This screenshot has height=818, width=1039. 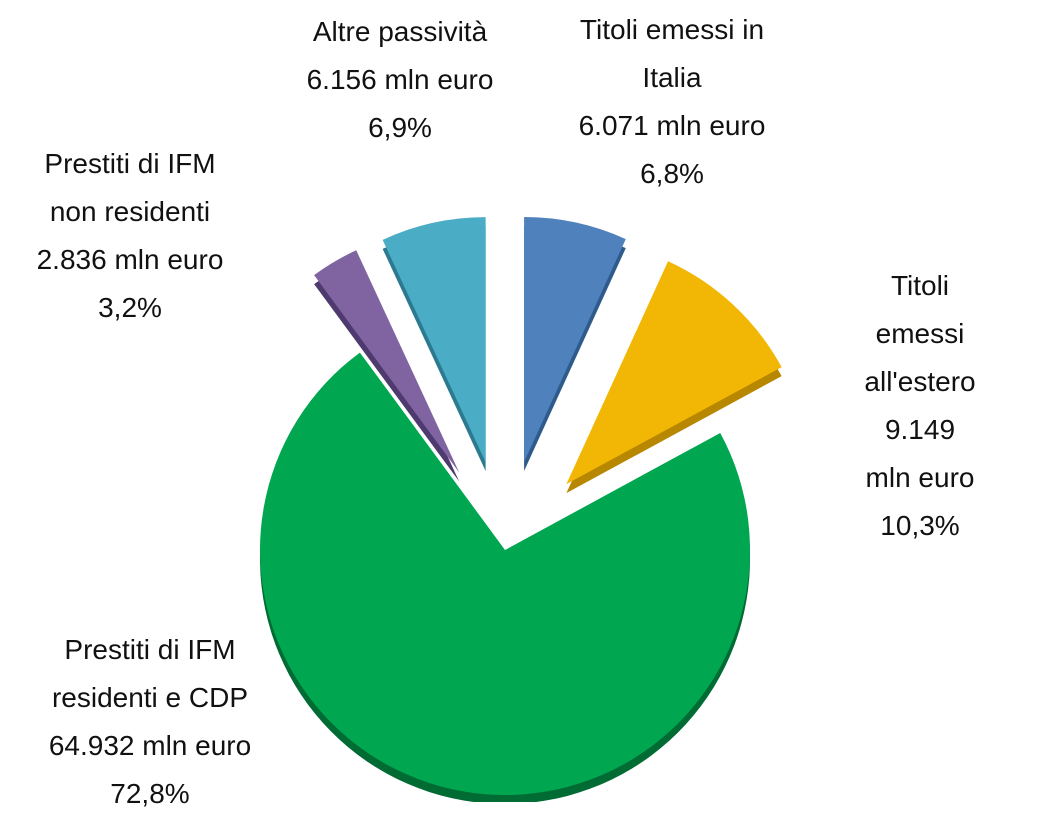 I want to click on slice-label: Altre passività 6.156 mln euro 6,9%, so click(x=400, y=80).